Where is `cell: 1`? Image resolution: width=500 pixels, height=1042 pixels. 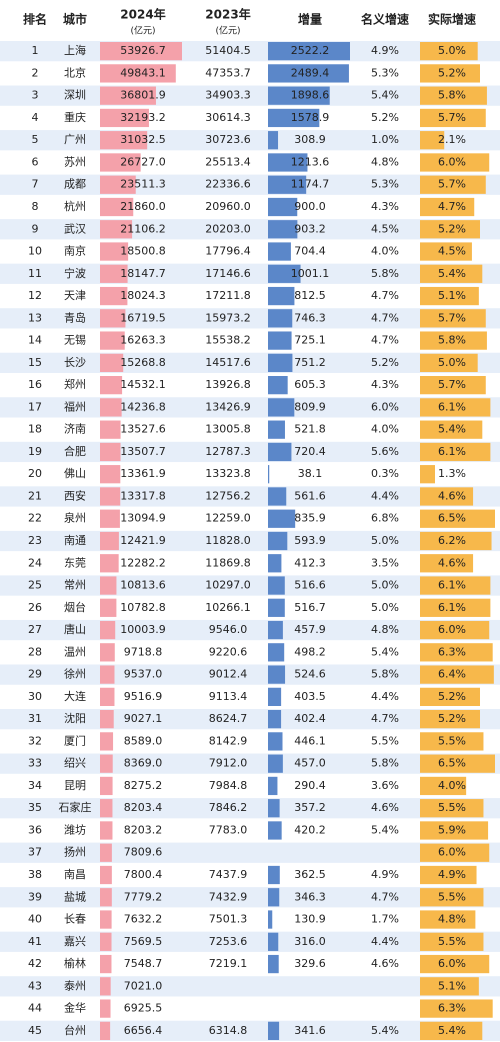 cell: 1 is located at coordinates (35, 50).